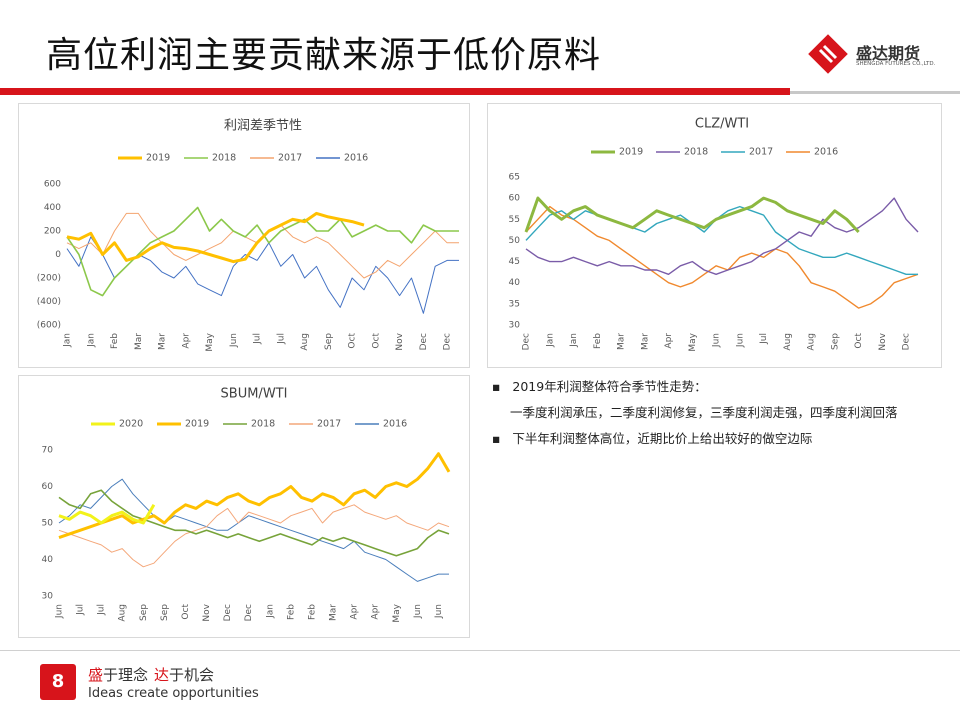 This screenshot has height=720, width=960. Describe the element at coordinates (49, 326) in the screenshot. I see `y-tick-label: (600)` at that location.